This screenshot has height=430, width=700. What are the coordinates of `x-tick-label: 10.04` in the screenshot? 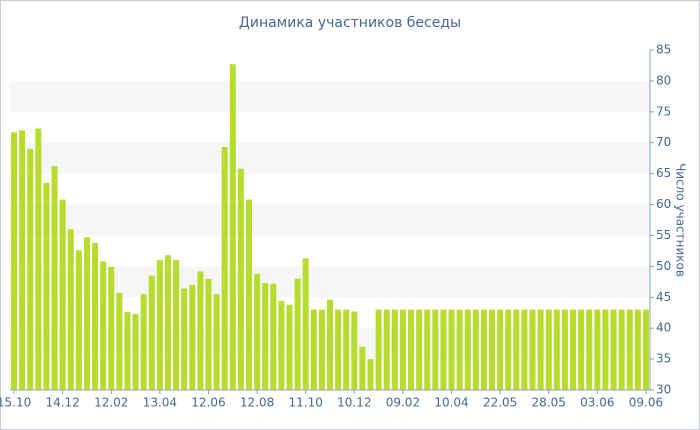 It's located at (451, 403).